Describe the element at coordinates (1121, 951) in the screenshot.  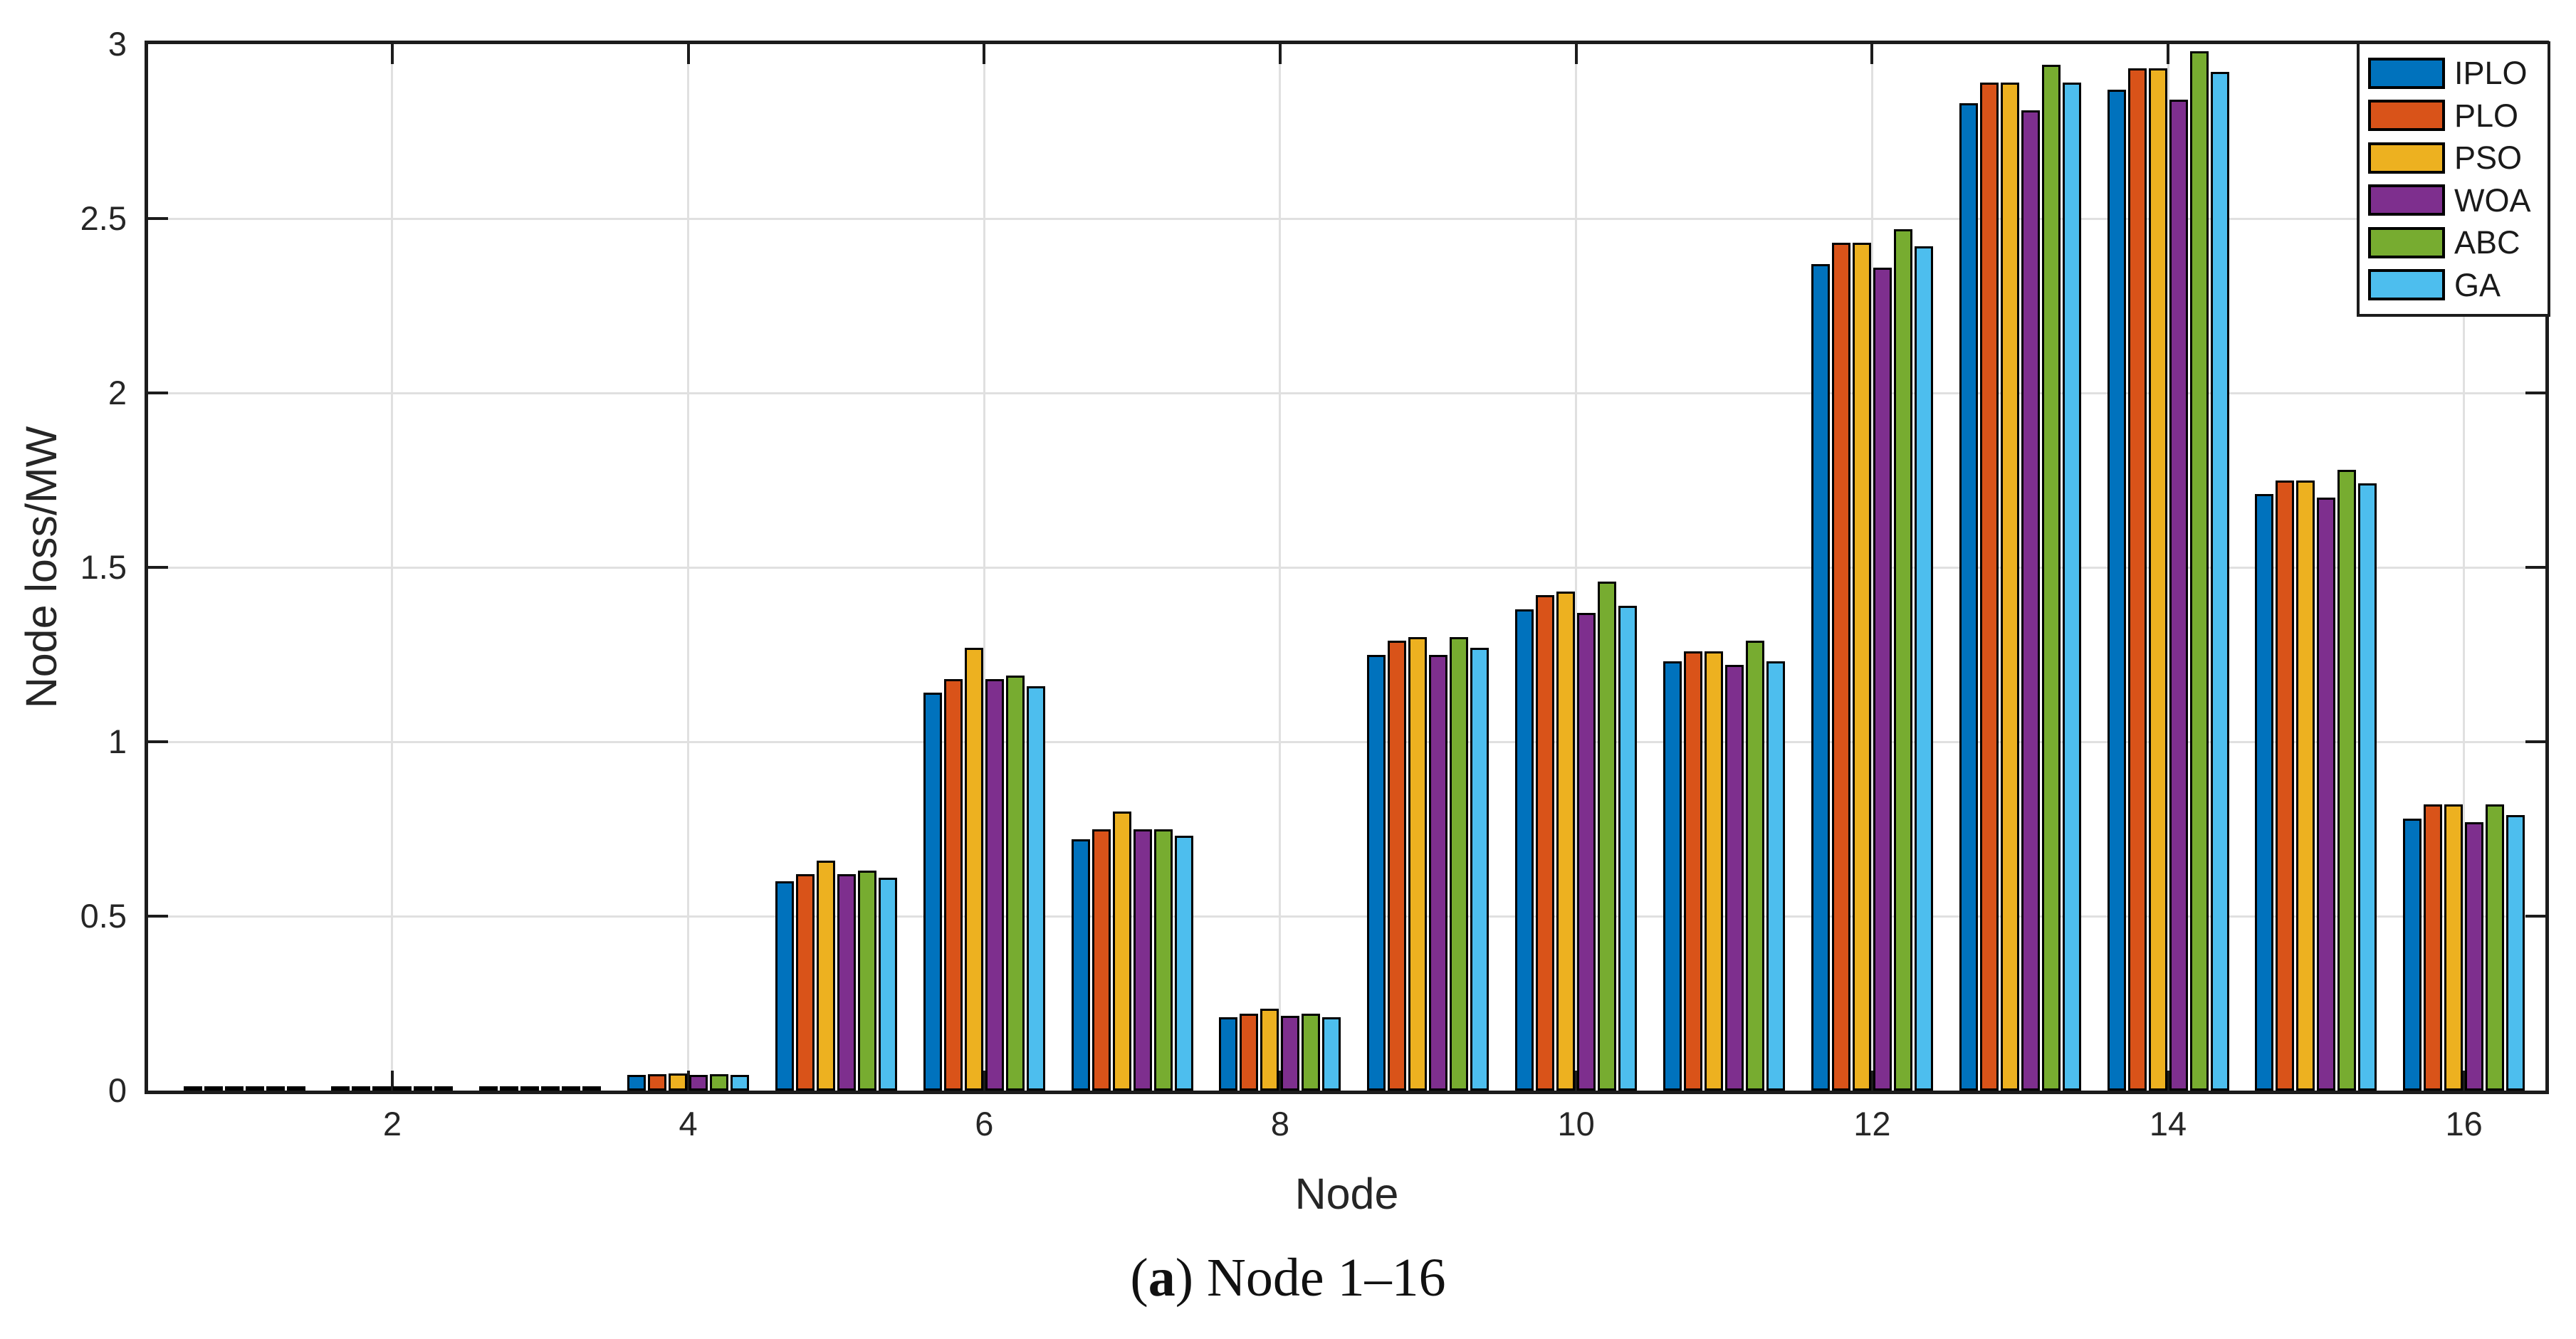
I see `bar-node7-pso` at that location.